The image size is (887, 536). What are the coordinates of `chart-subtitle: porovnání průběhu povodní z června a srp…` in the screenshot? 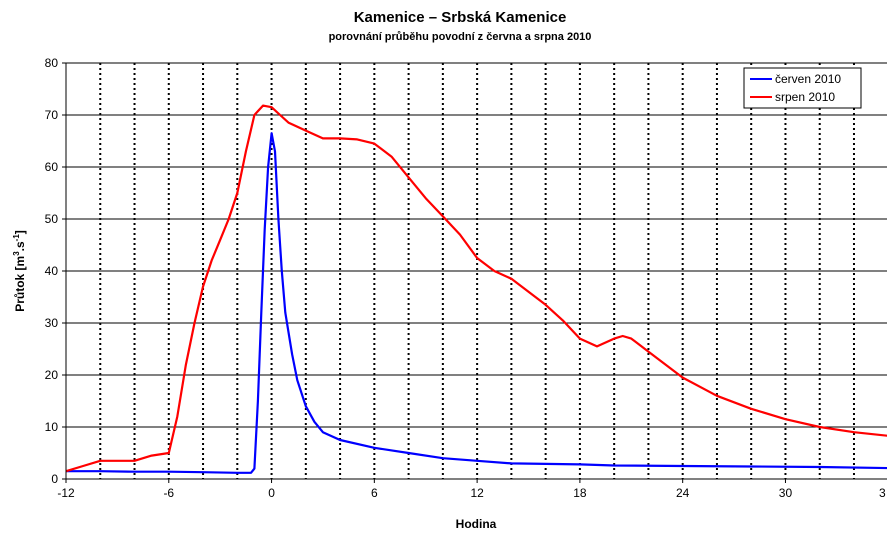 It's located at (460, 37).